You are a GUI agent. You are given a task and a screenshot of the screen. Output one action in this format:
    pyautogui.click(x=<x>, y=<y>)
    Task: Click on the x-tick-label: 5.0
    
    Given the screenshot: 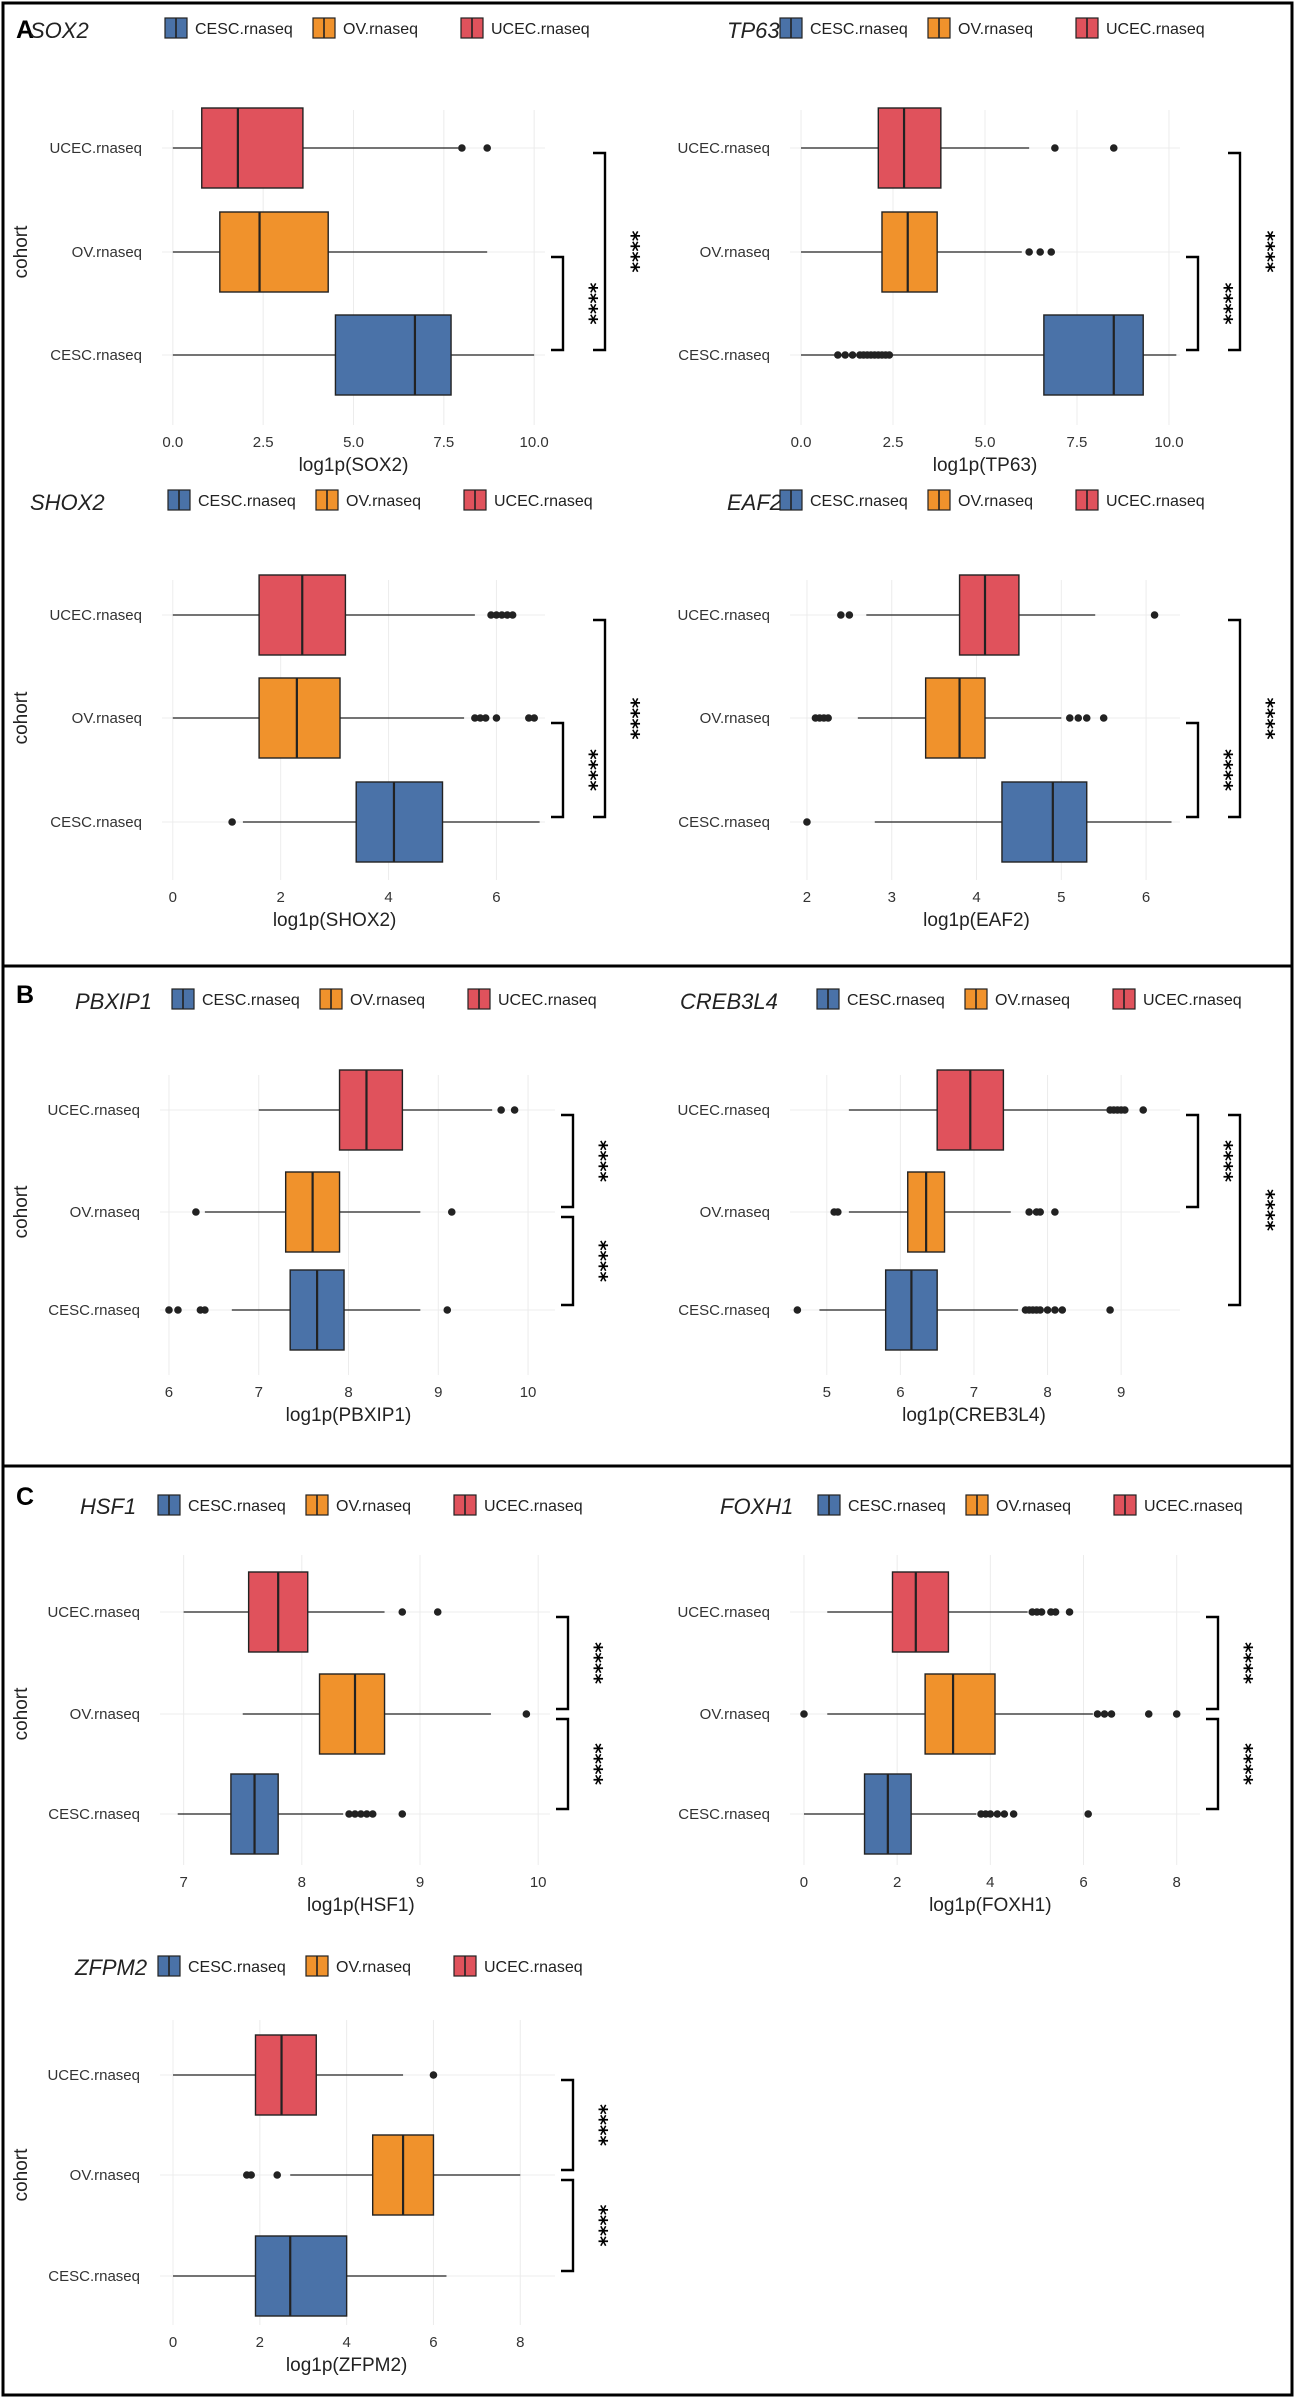 What is the action you would take?
    pyautogui.click(x=353, y=442)
    